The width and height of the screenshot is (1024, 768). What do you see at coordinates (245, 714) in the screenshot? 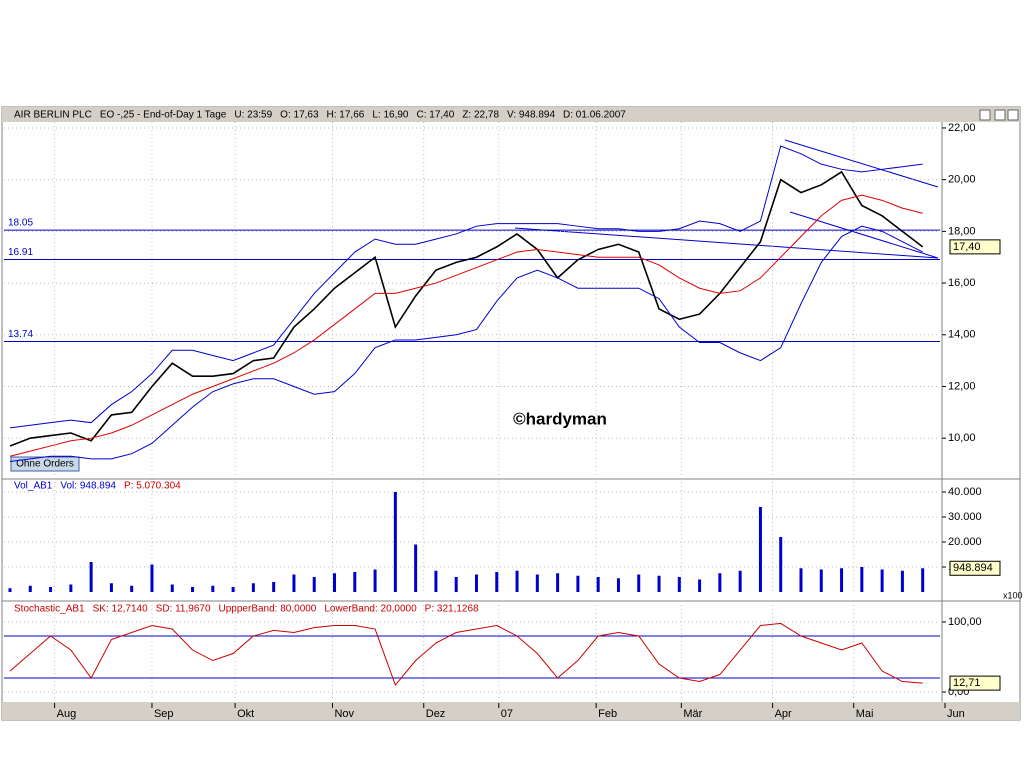
I see `x-tick-label: Okt` at bounding box center [245, 714].